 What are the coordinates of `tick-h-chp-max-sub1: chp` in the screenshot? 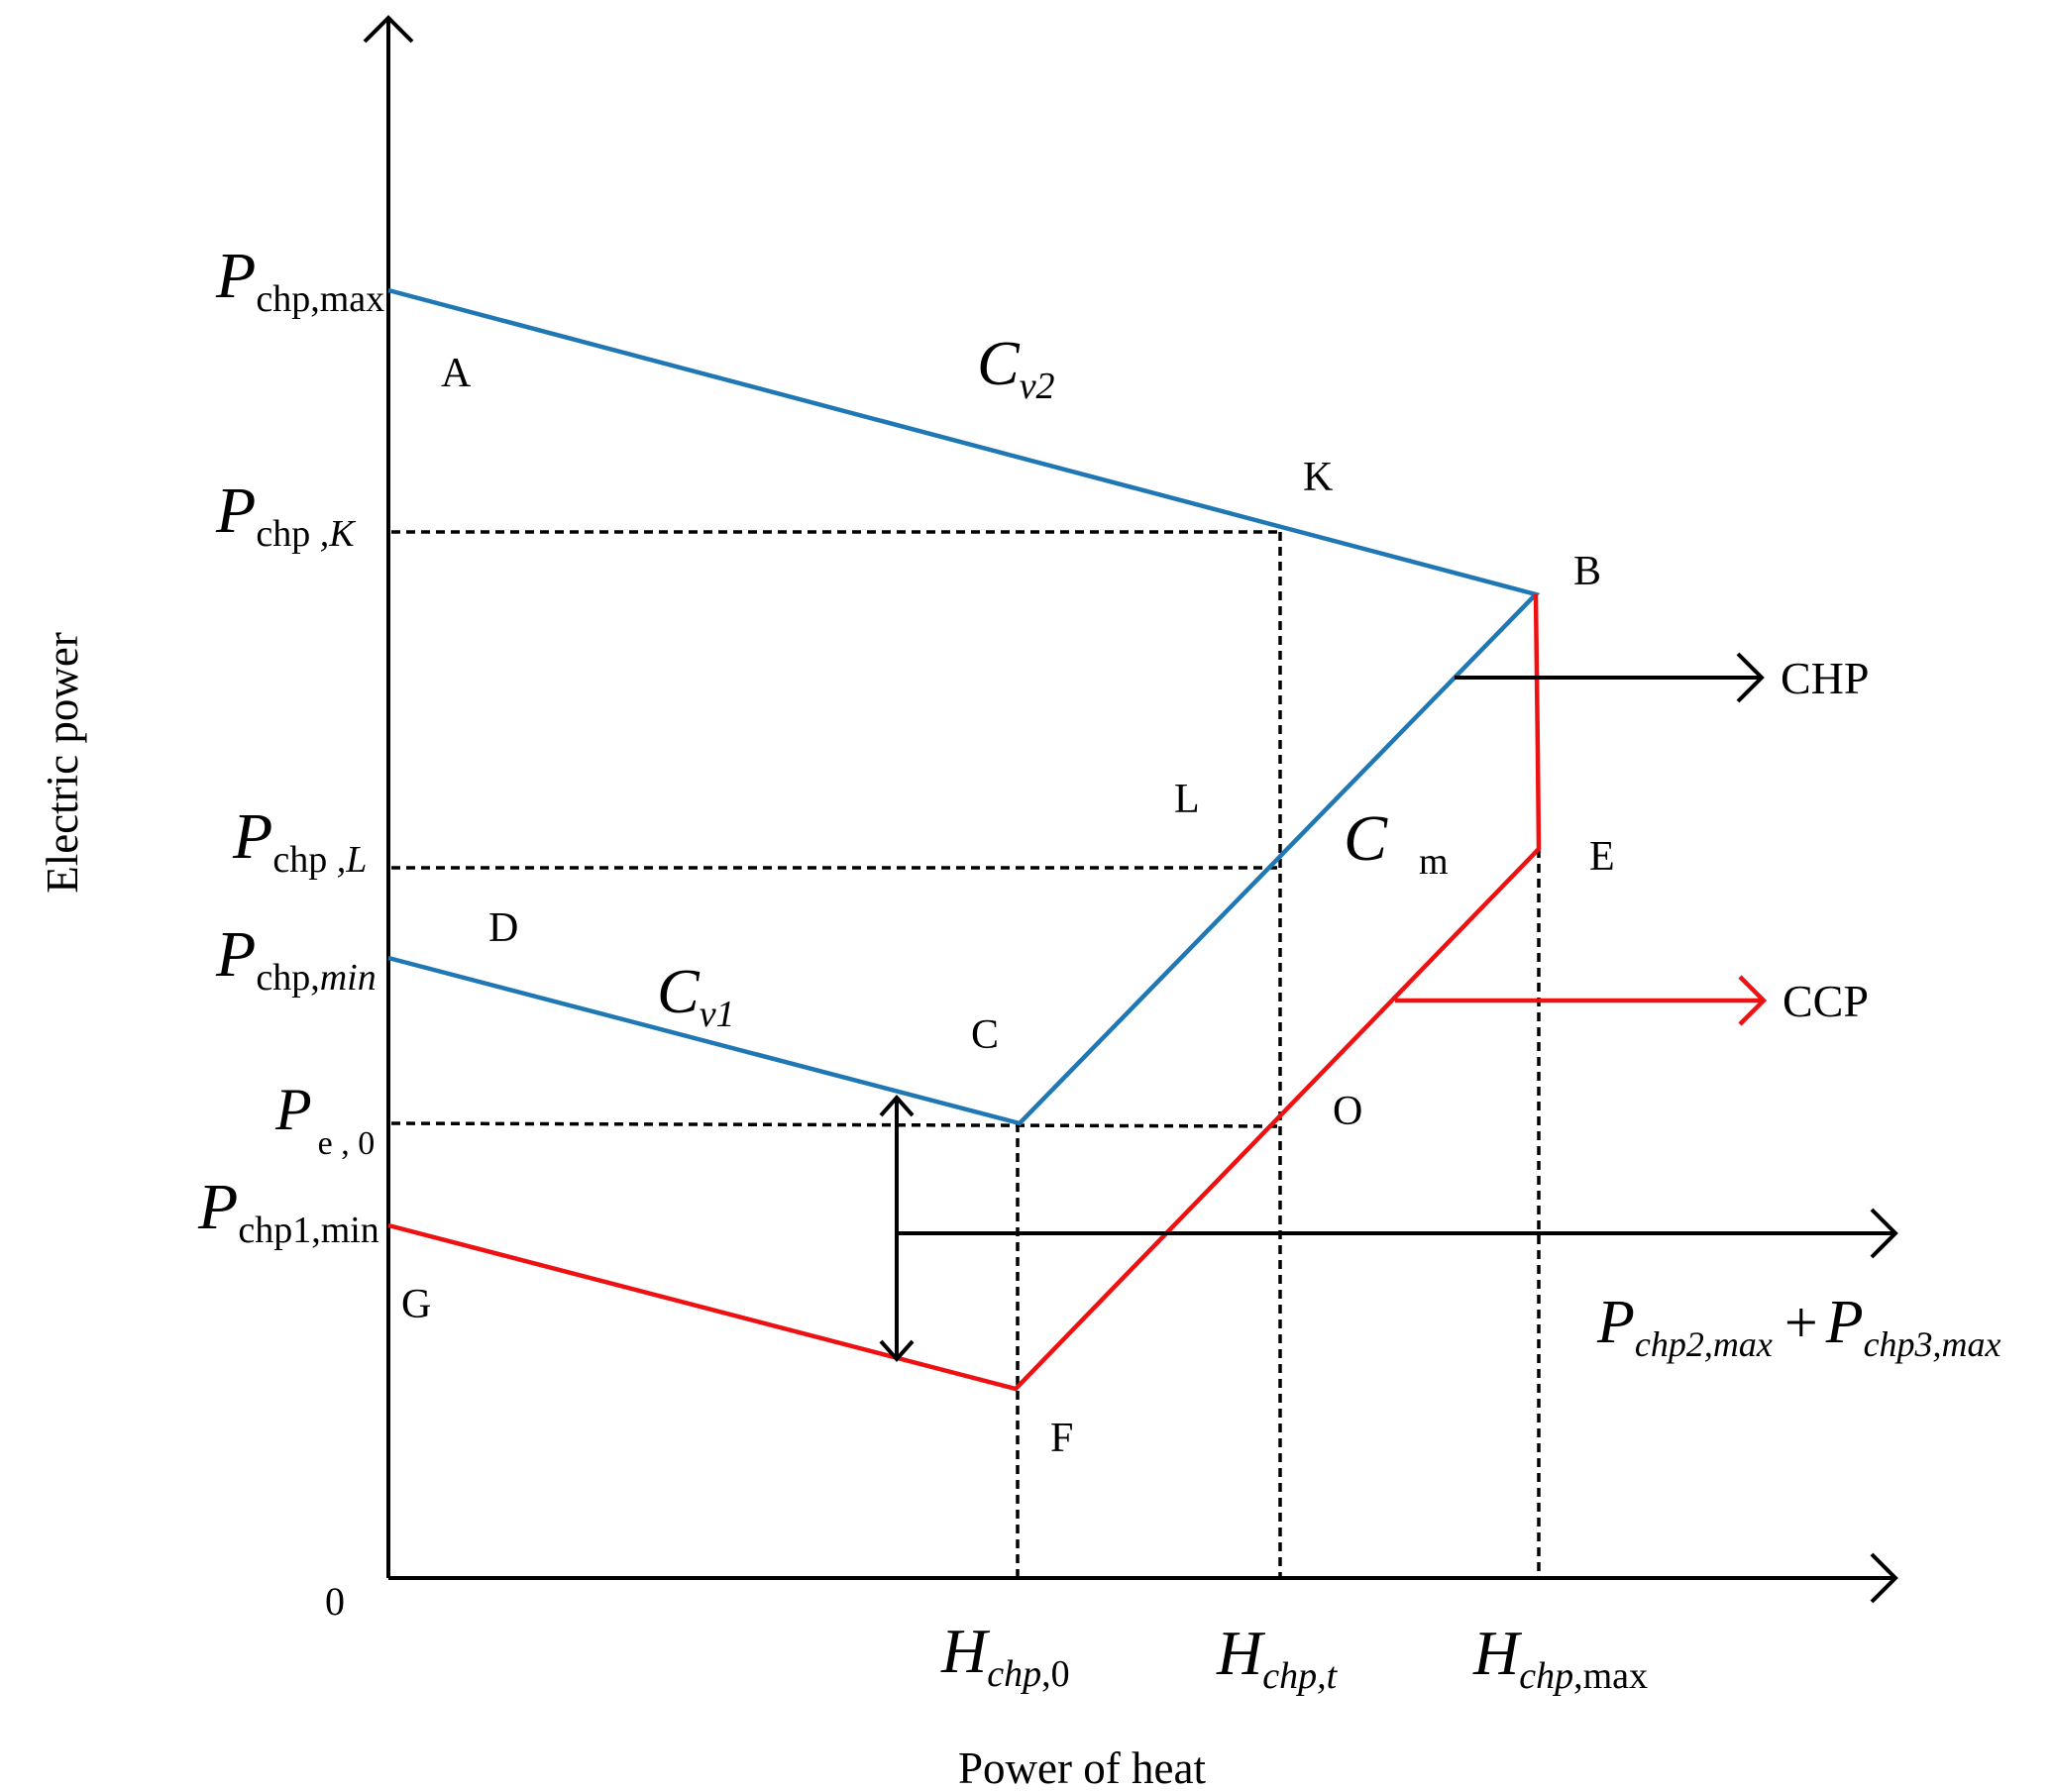 It's located at (1546, 1676).